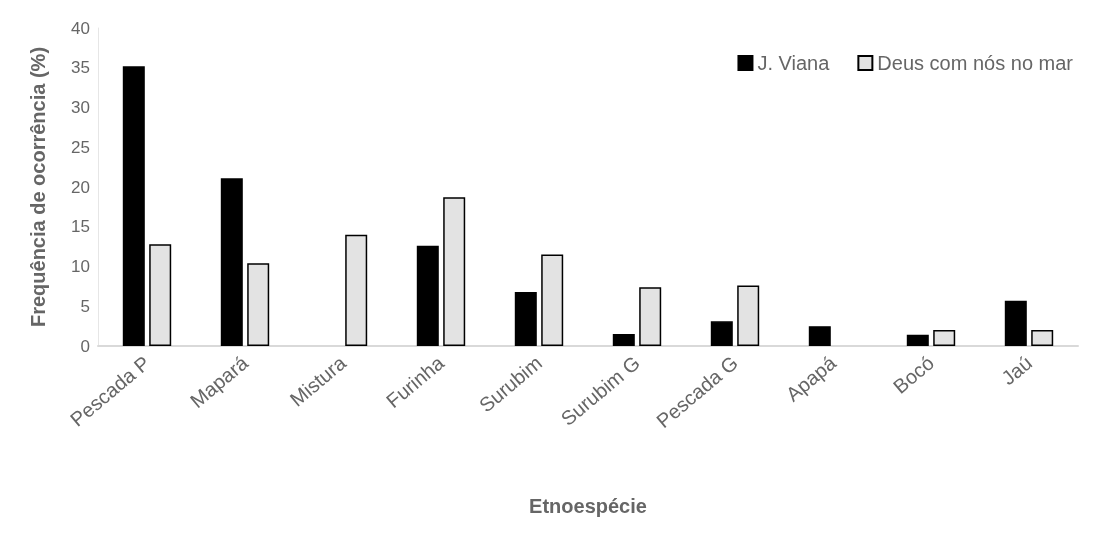  Describe the element at coordinates (794, 63) in the screenshot. I see `legend-label: J. Viana` at that location.